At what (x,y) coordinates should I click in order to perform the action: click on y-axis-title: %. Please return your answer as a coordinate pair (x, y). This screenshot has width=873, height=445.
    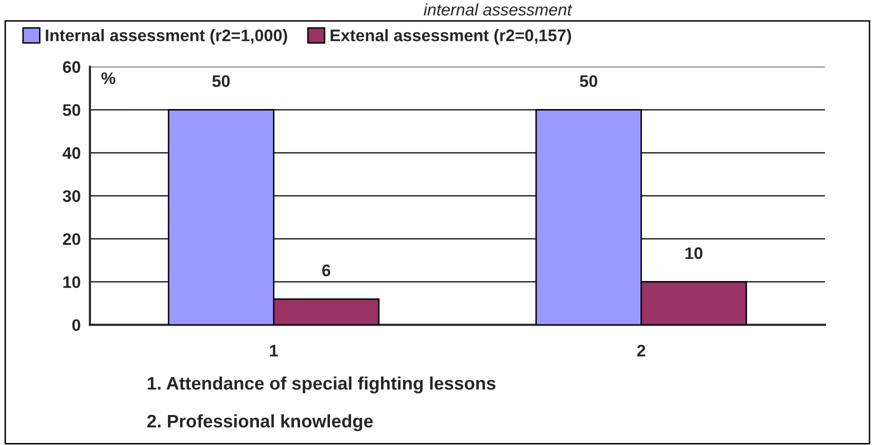
    Looking at the image, I should click on (108, 78).